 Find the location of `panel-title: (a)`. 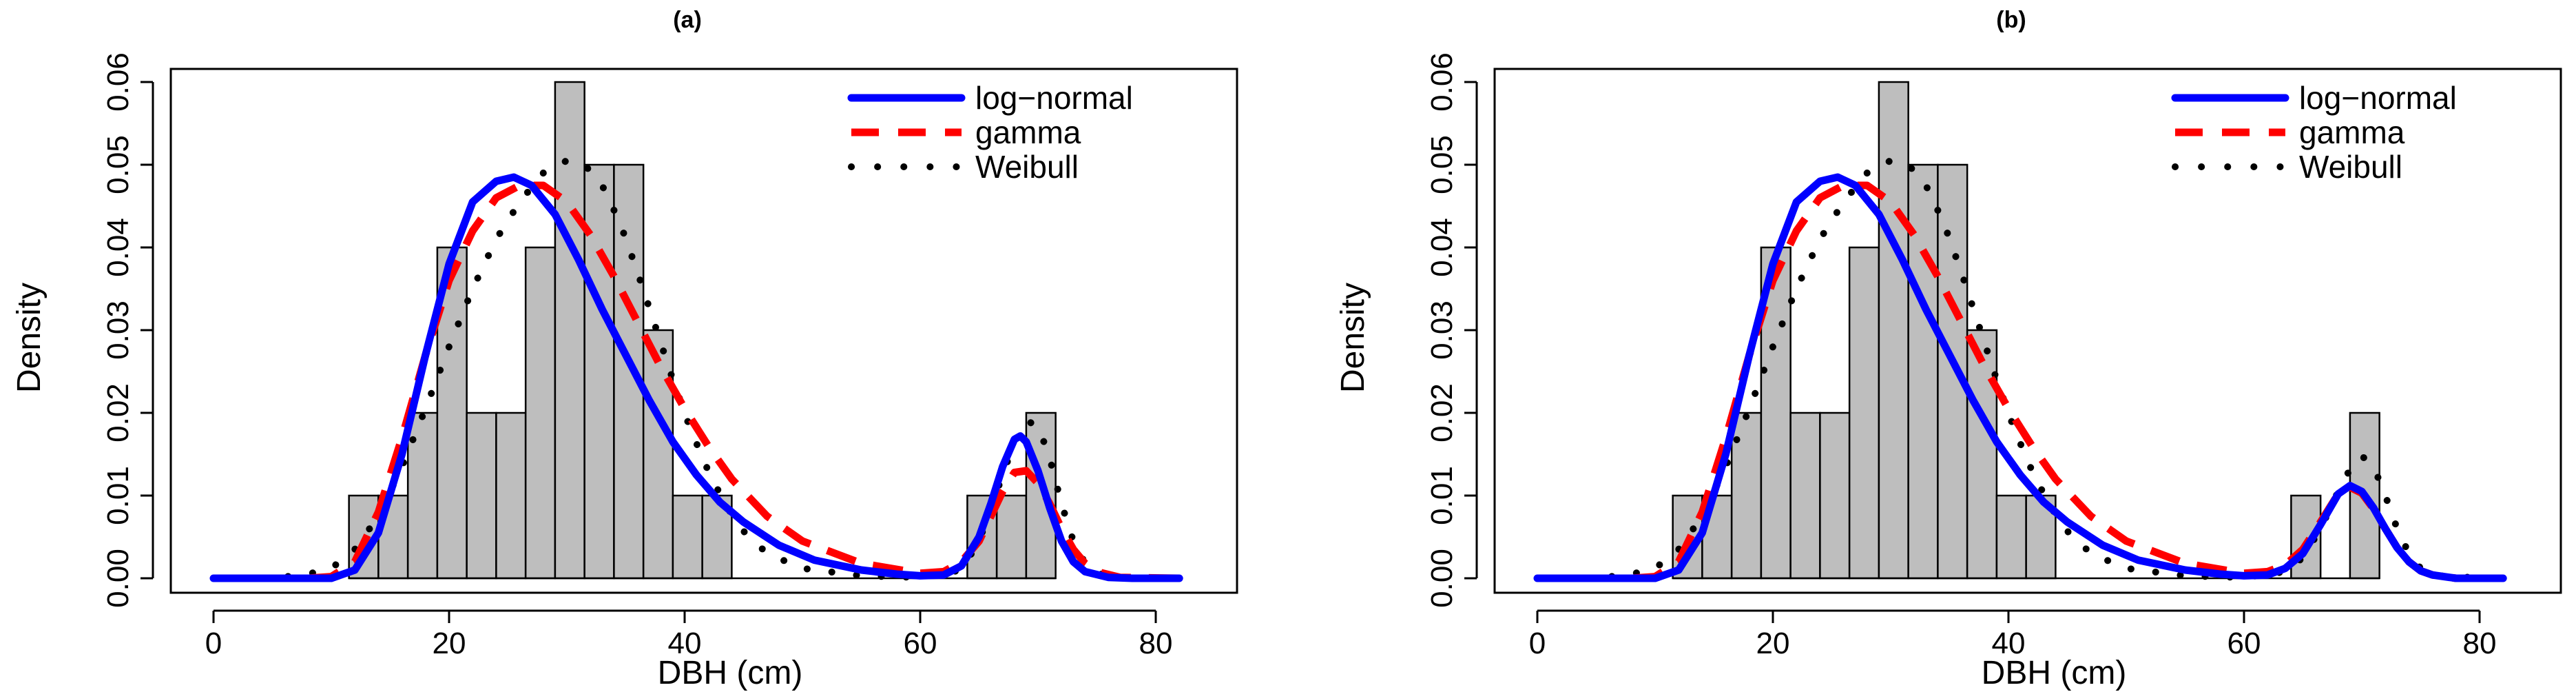

panel-title: (a) is located at coordinates (687, 20).